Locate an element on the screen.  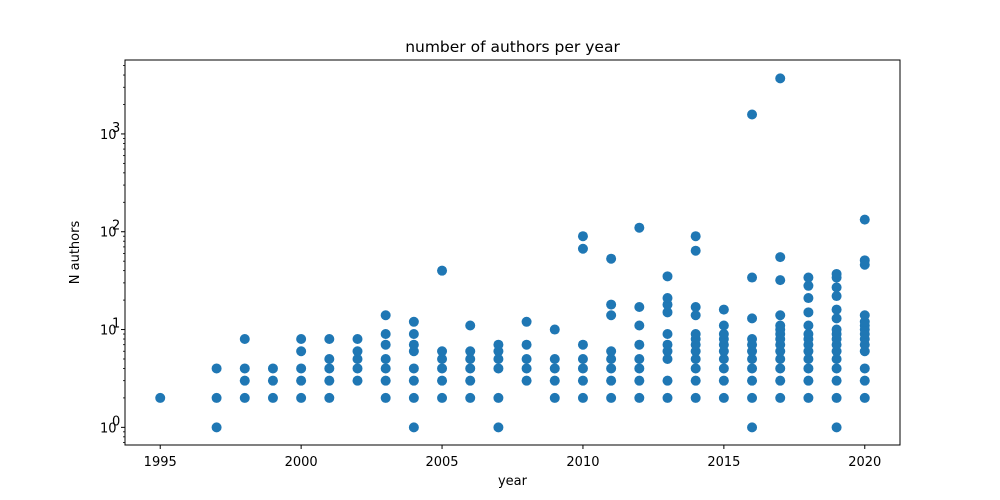
x-axis-label: year is located at coordinates (513, 481).